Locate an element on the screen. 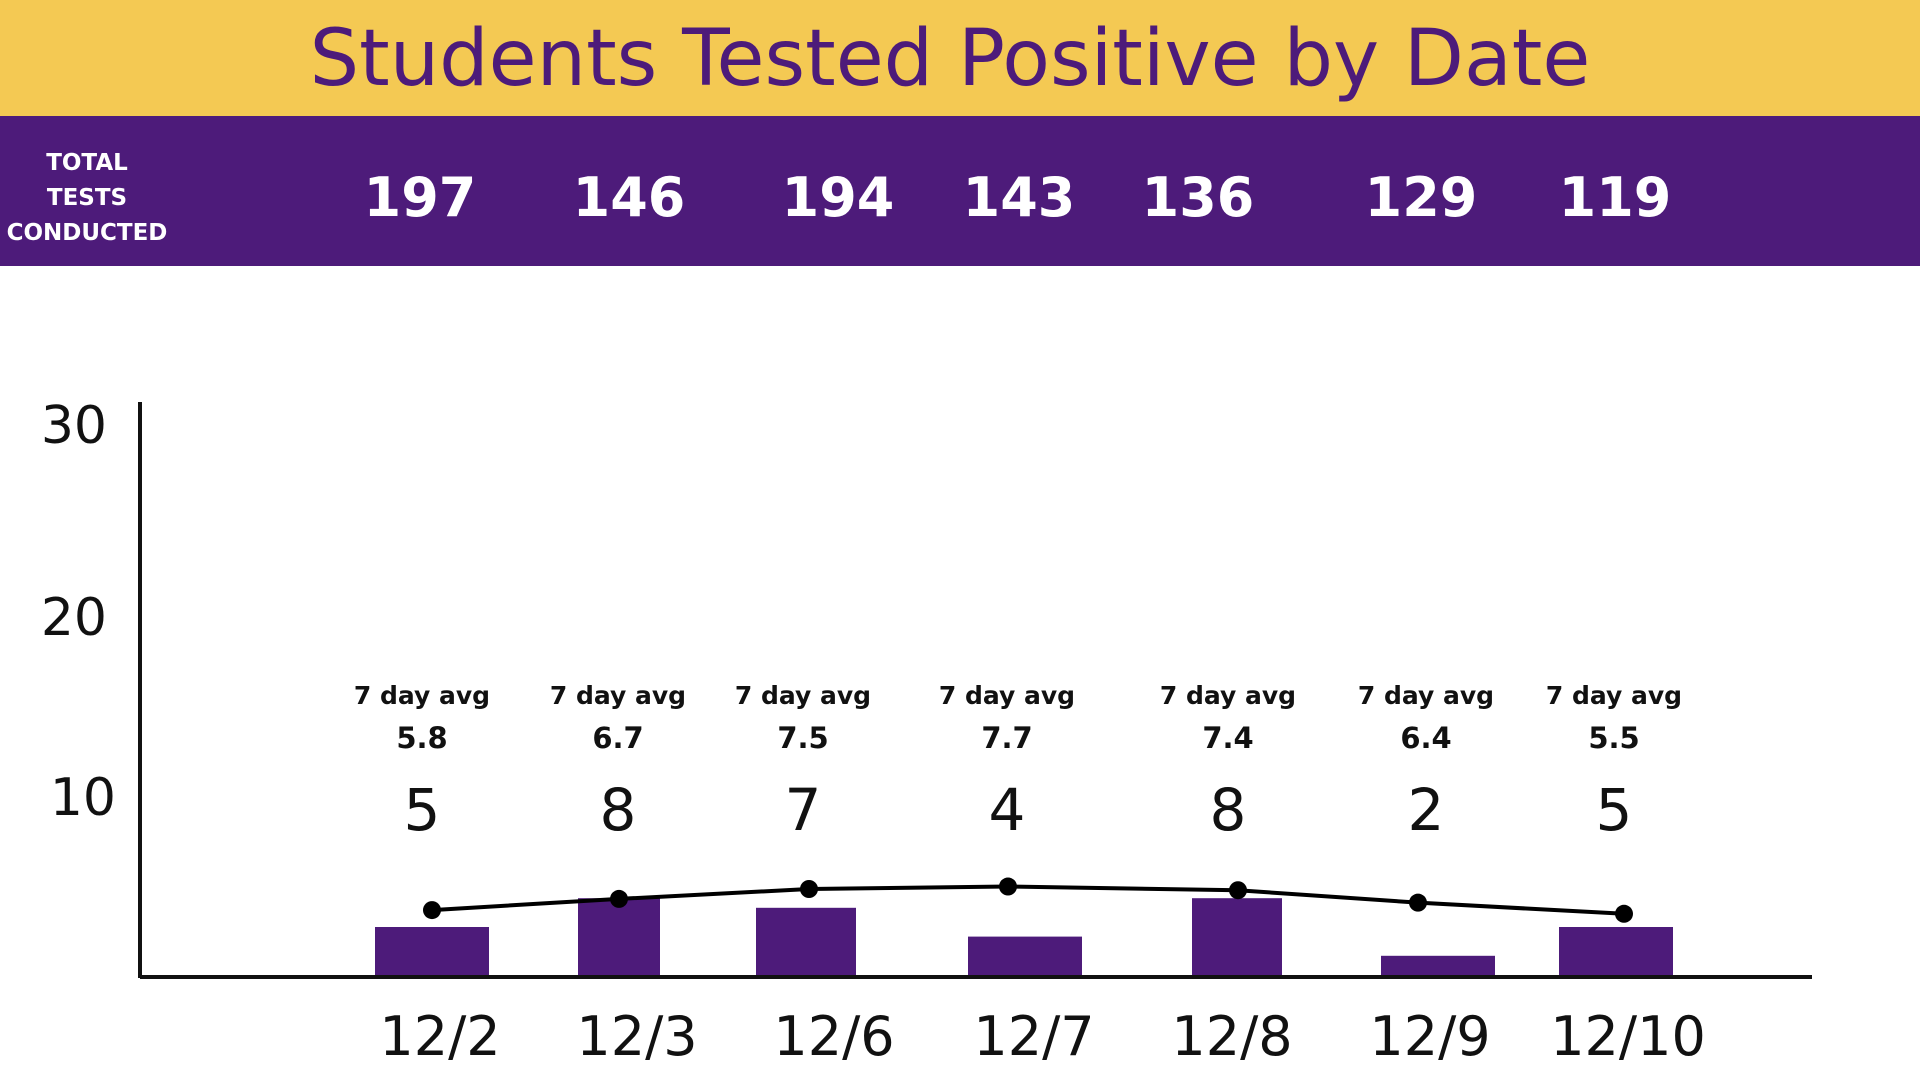 This screenshot has height=1080, width=1920. avg-label-12-2: 7 day avg is located at coordinates (422, 695).